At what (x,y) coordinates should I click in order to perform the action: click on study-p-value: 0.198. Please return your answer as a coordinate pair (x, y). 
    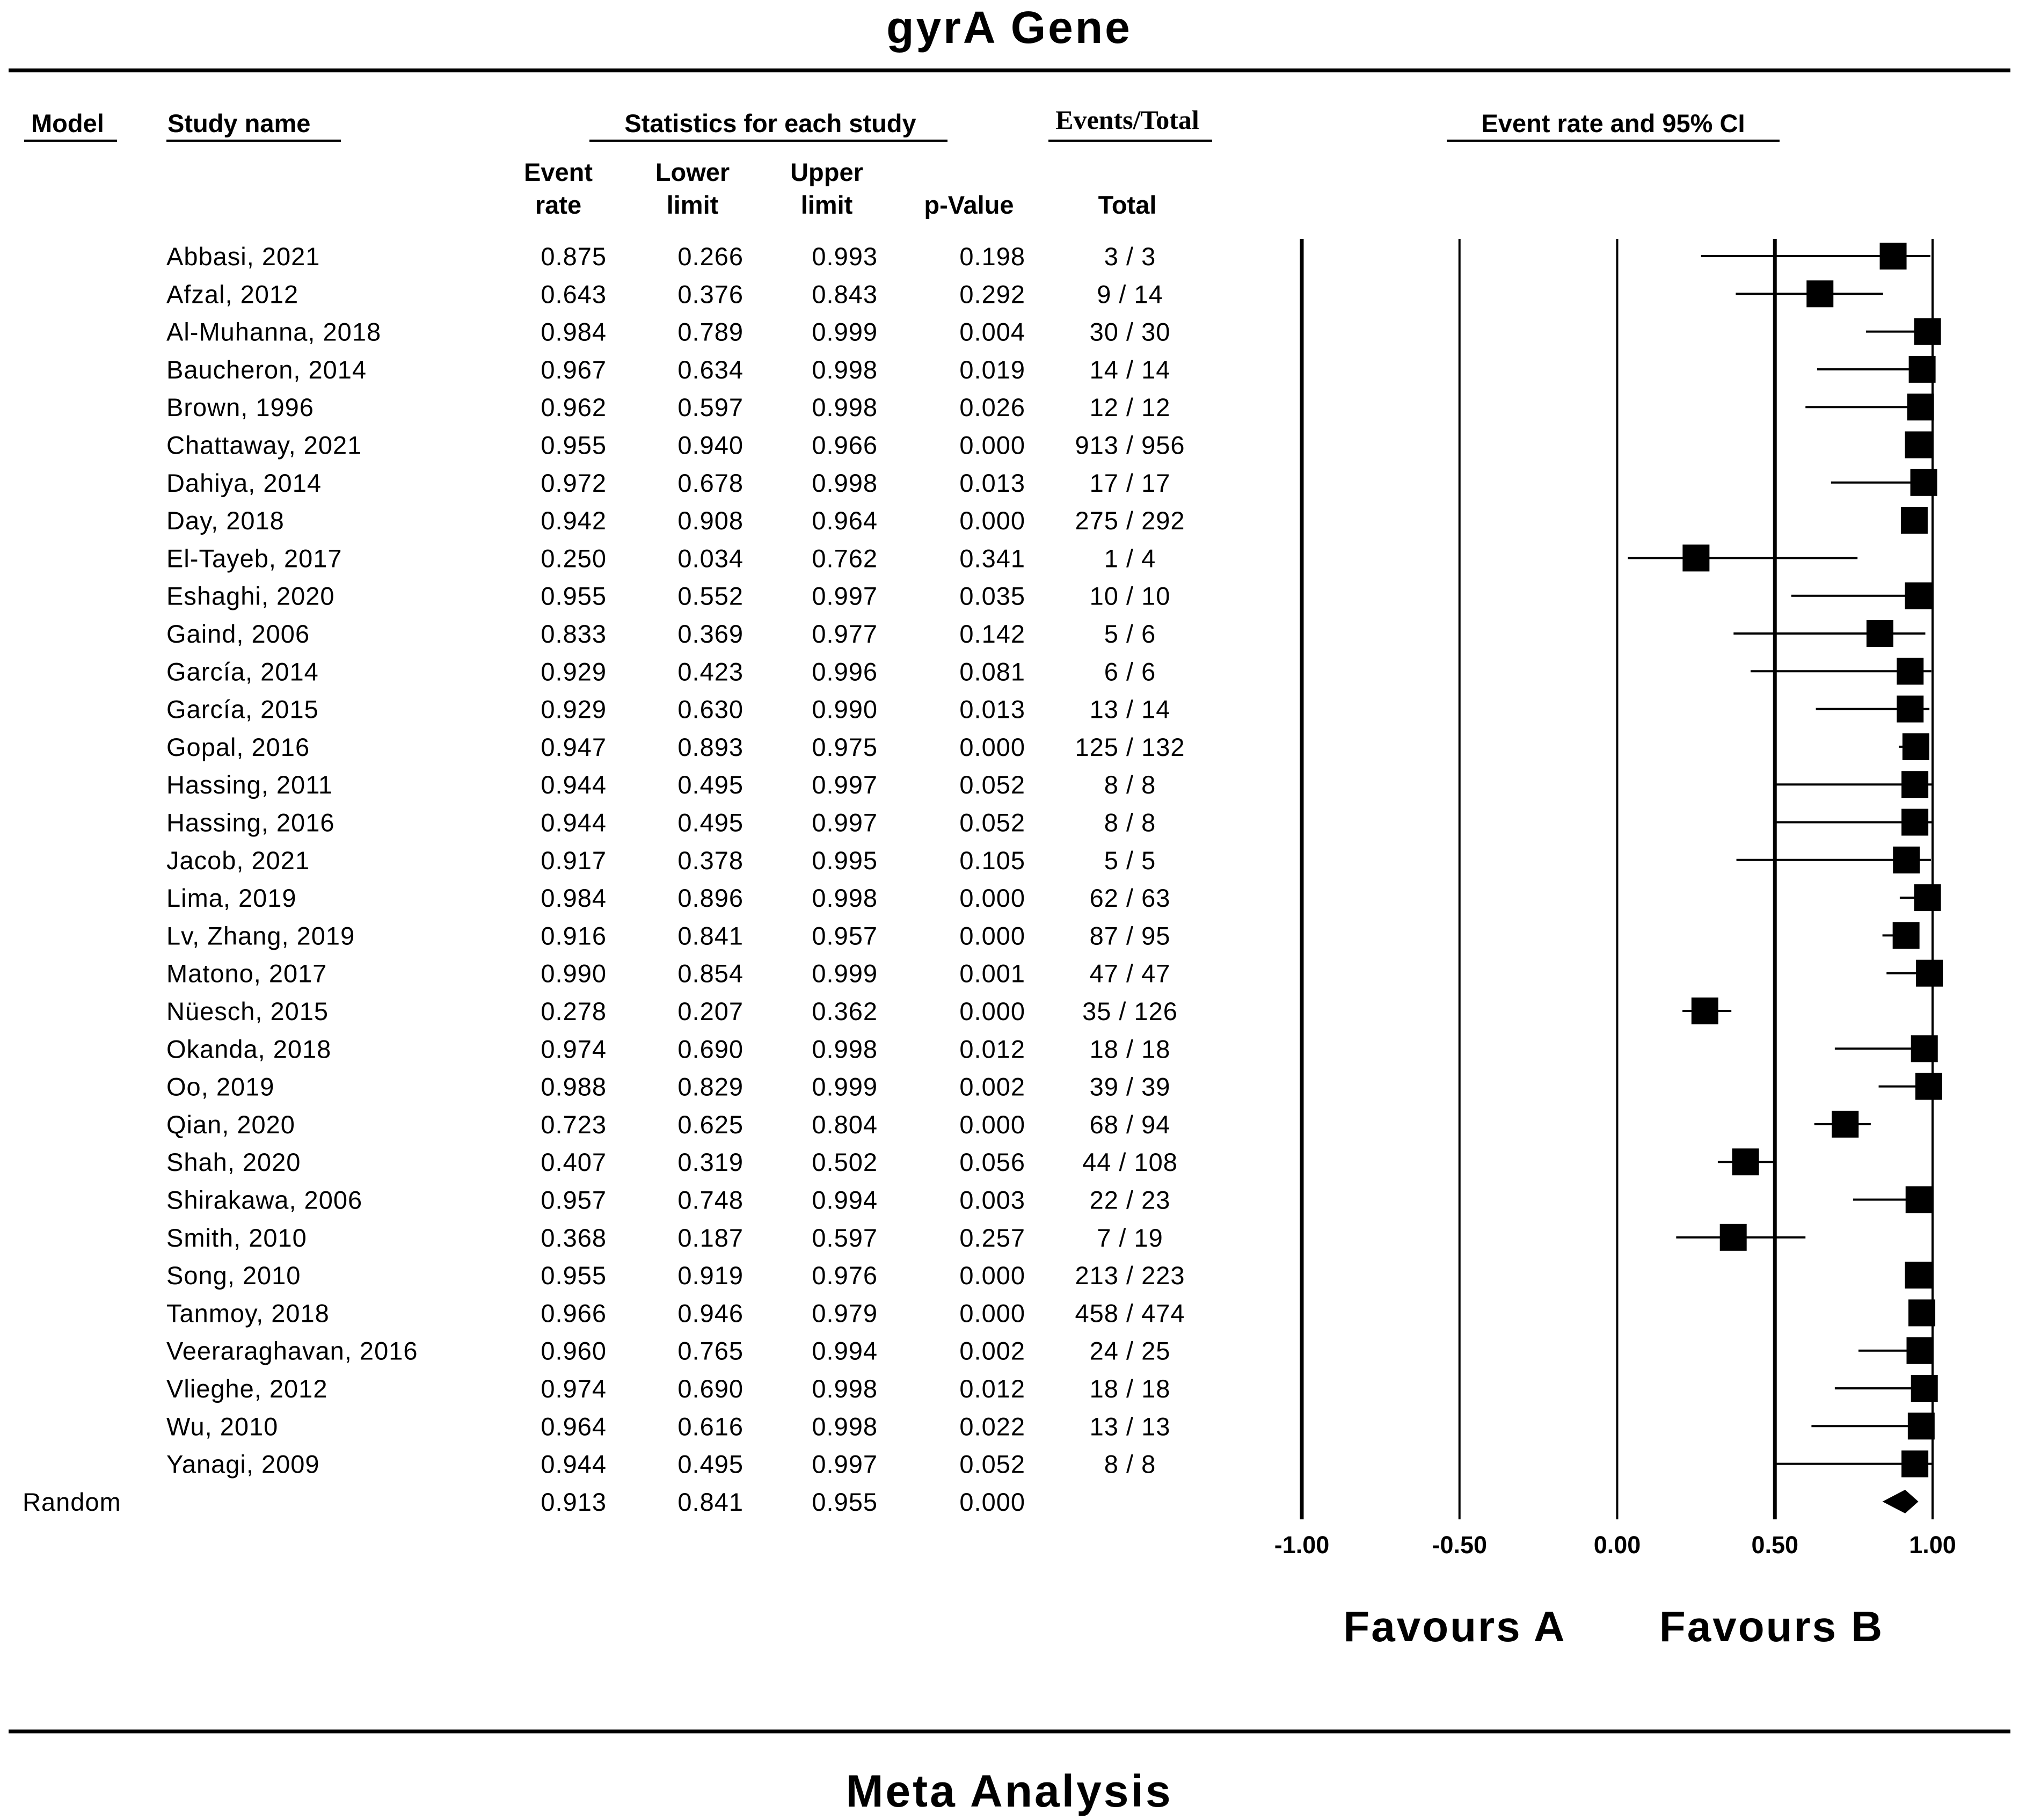
    Looking at the image, I should click on (992, 256).